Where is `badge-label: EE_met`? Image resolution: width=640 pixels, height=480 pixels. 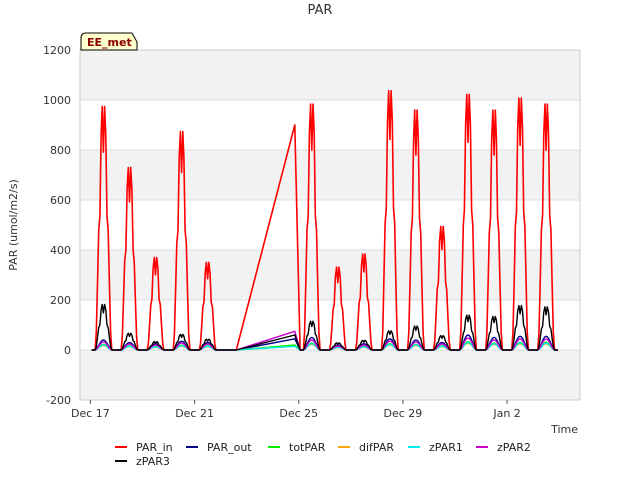 badge-label: EE_met is located at coordinates (109, 42).